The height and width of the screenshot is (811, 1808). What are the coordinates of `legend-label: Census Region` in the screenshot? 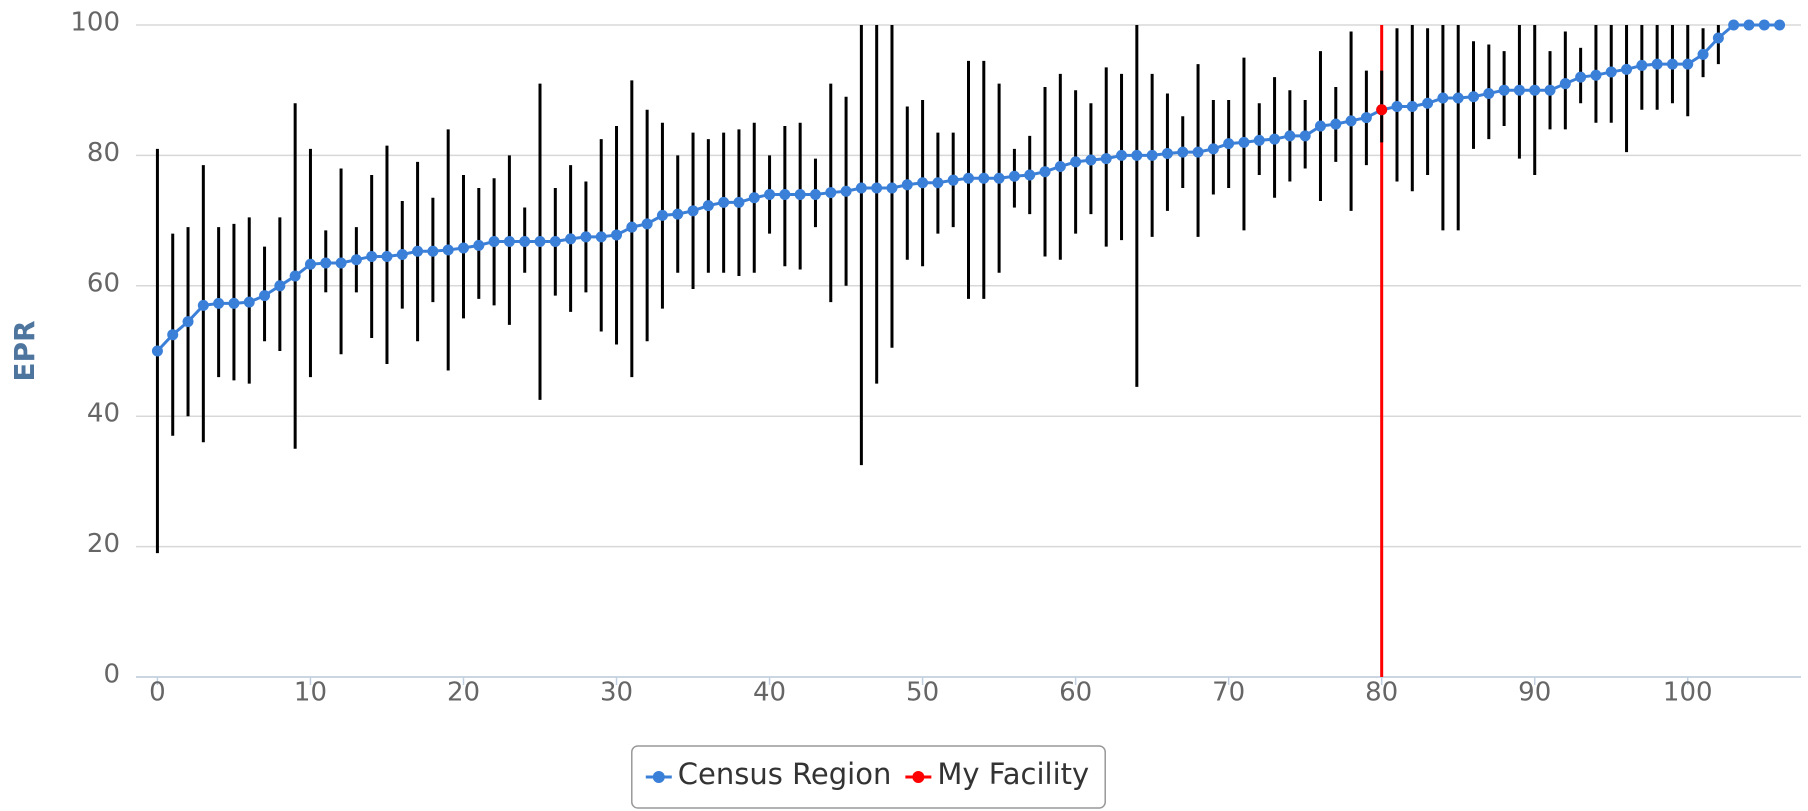 It's located at (785, 774).